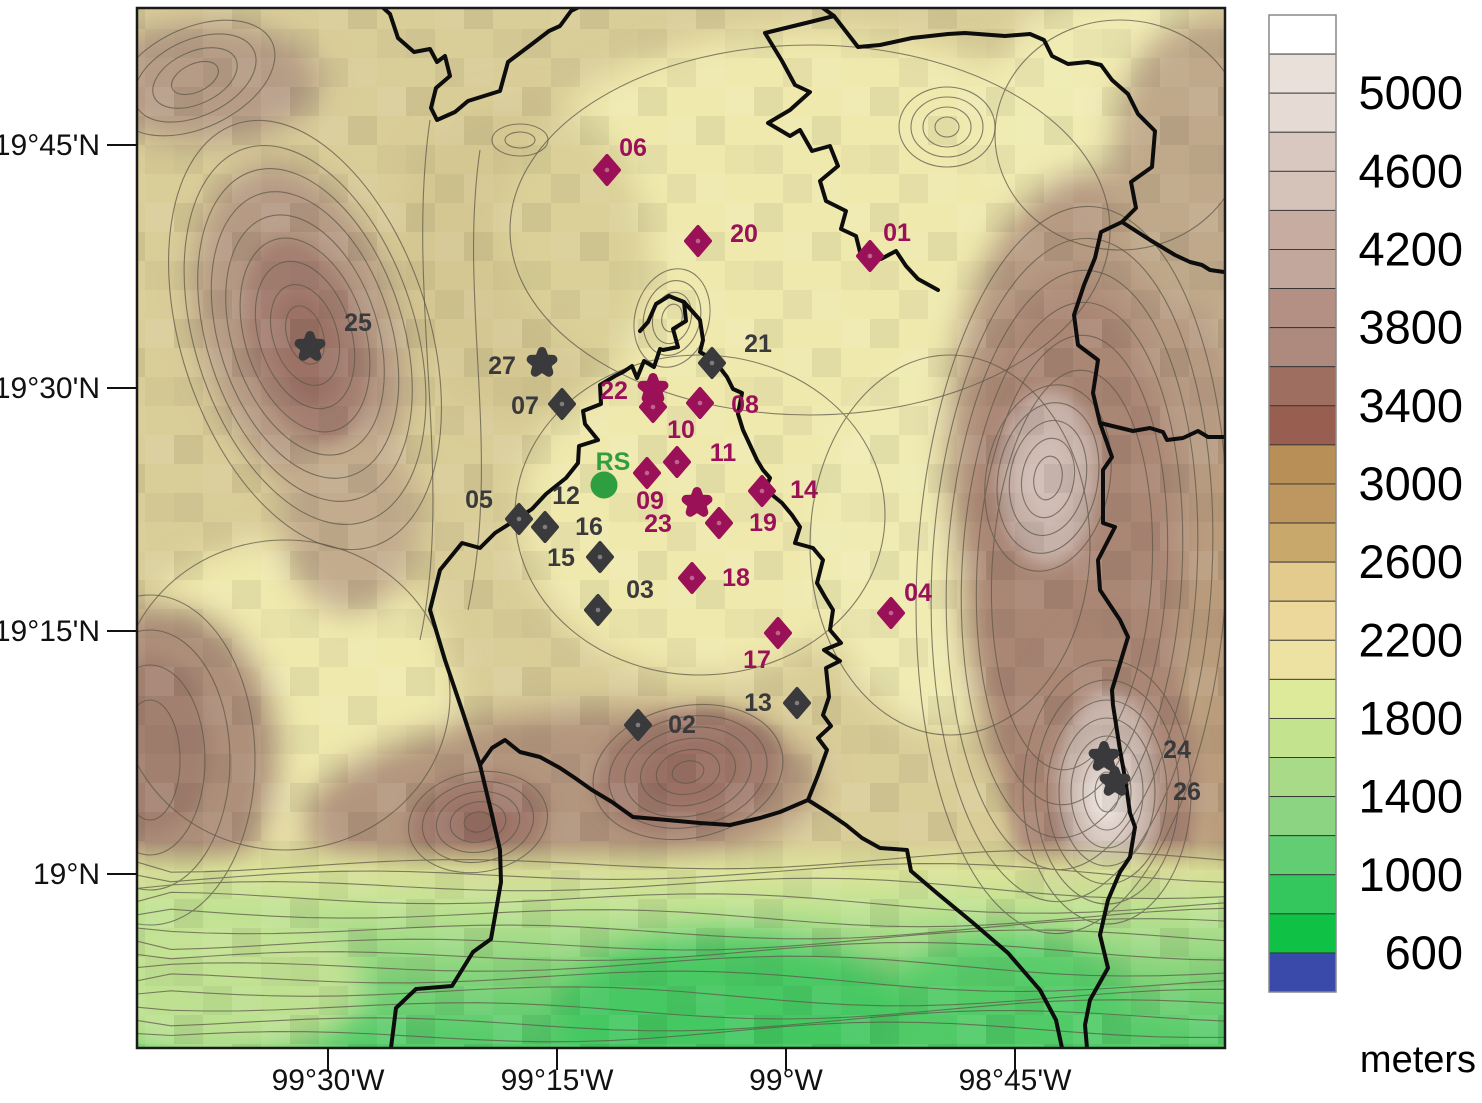 The height and width of the screenshot is (1103, 1482). What do you see at coordinates (481, 65) in the screenshot?
I see `boundary-northwest` at bounding box center [481, 65].